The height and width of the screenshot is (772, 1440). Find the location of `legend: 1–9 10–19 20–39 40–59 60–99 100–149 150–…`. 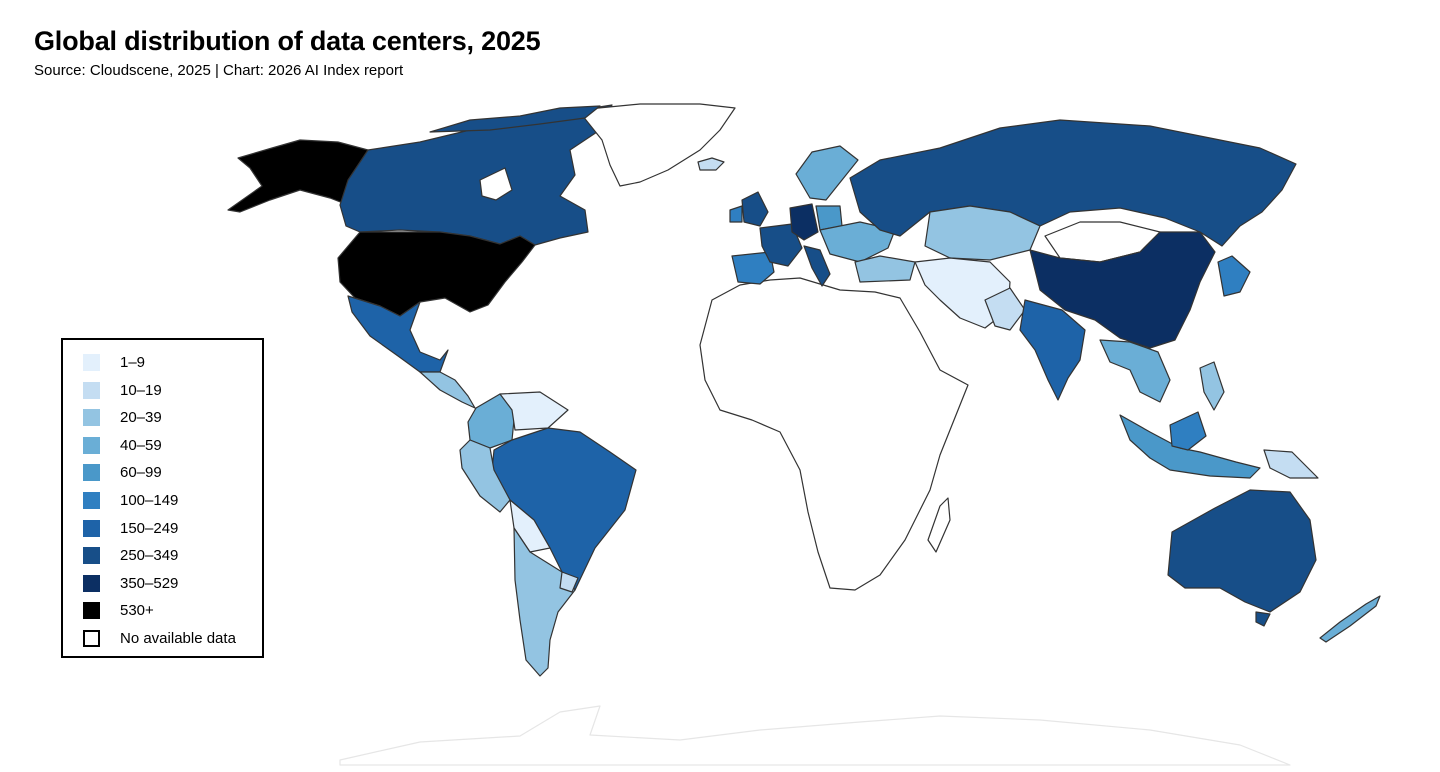

legend: 1–9 10–19 20–39 40–59 60–99 100–149 150–… is located at coordinates (162, 498).